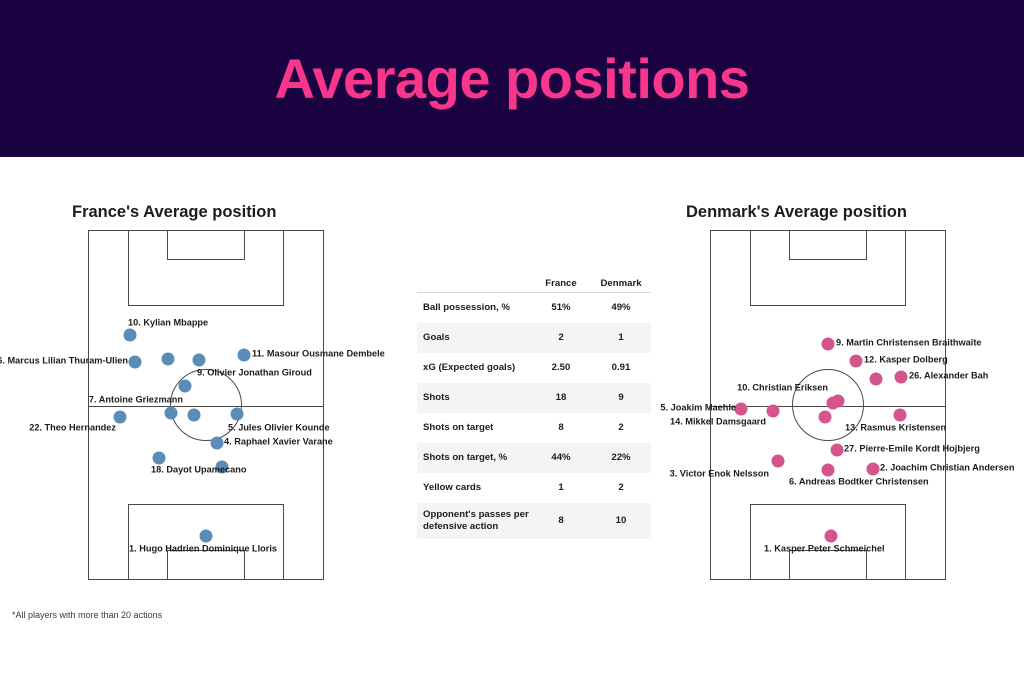  What do you see at coordinates (561, 397) in the screenshot?
I see `stats-value-france: 18` at bounding box center [561, 397].